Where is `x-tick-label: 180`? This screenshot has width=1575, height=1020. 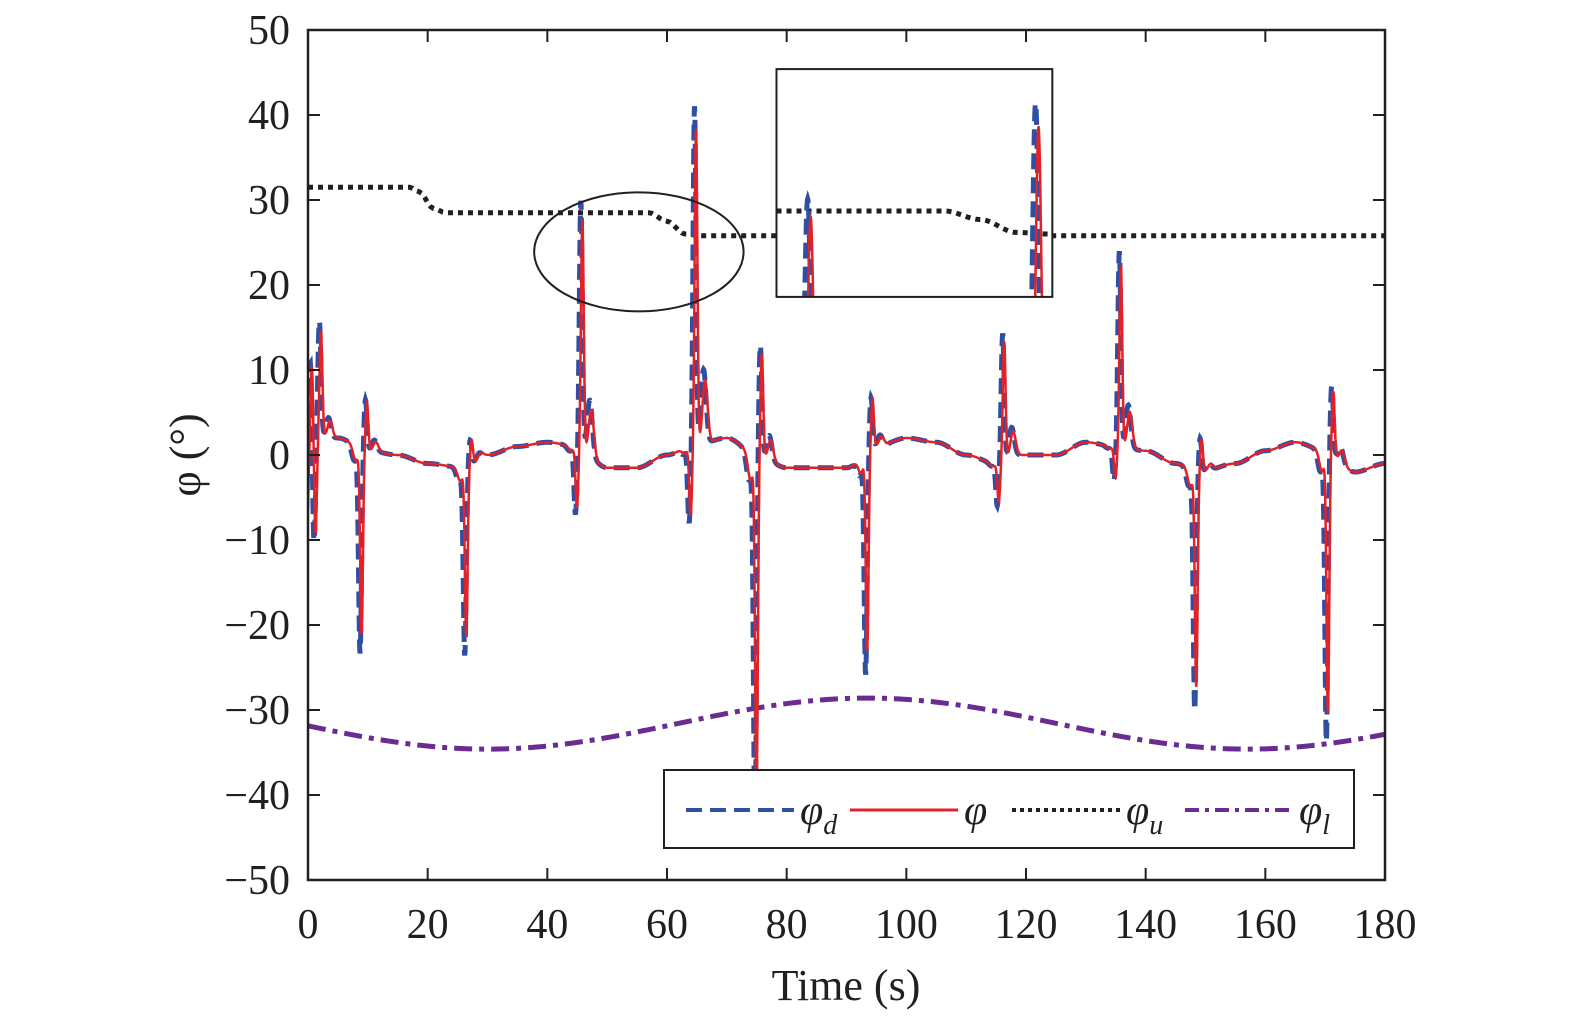
x-tick-label: 180 is located at coordinates (1385, 925).